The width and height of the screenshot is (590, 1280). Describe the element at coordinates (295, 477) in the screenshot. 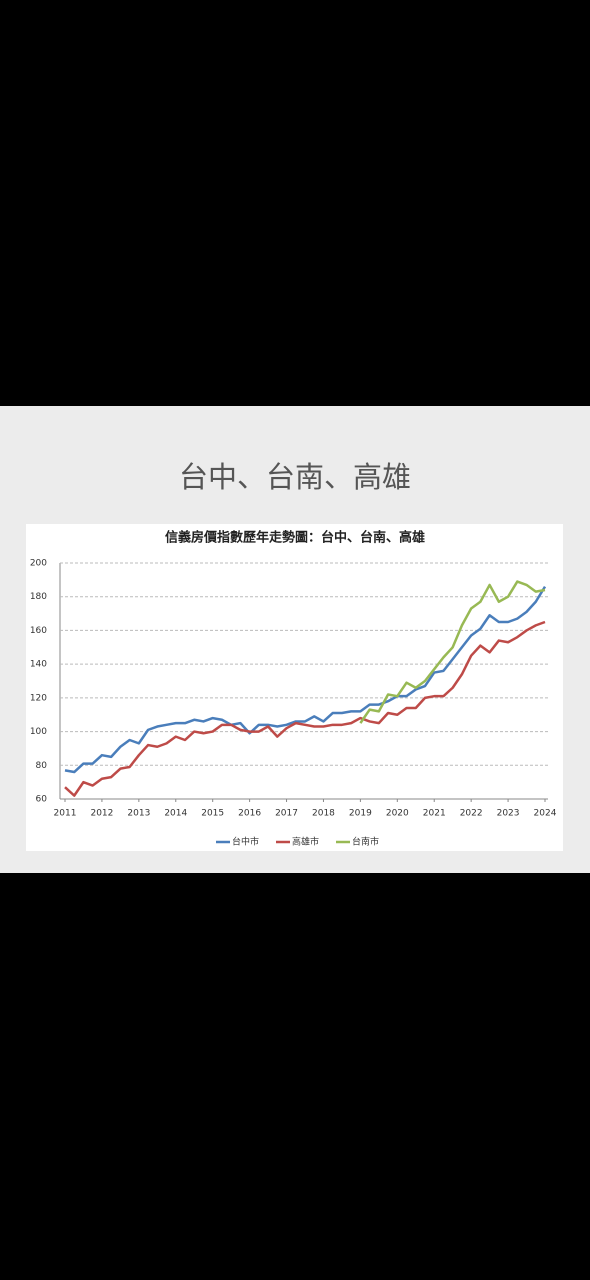

I see `post-title: 台中、台南、高雄` at that location.